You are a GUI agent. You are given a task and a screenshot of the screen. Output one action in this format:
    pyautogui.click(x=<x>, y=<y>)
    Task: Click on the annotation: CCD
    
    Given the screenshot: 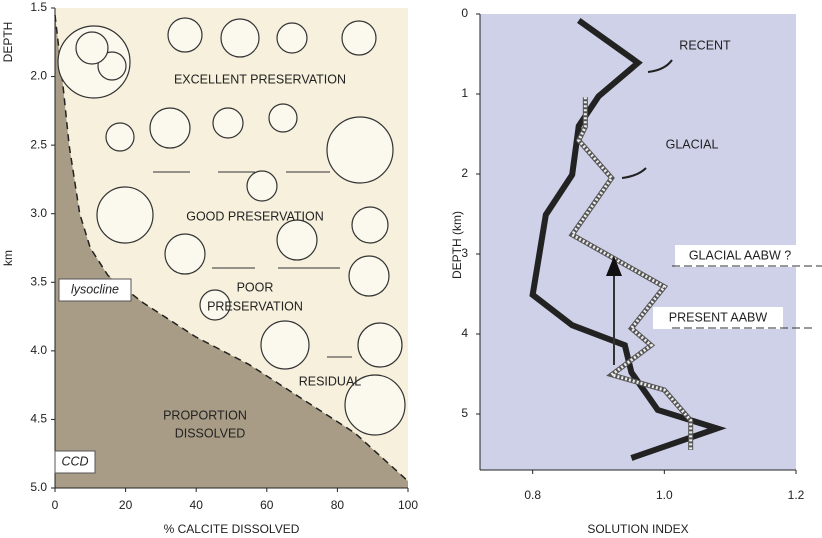 What is the action you would take?
    pyautogui.click(x=74, y=461)
    